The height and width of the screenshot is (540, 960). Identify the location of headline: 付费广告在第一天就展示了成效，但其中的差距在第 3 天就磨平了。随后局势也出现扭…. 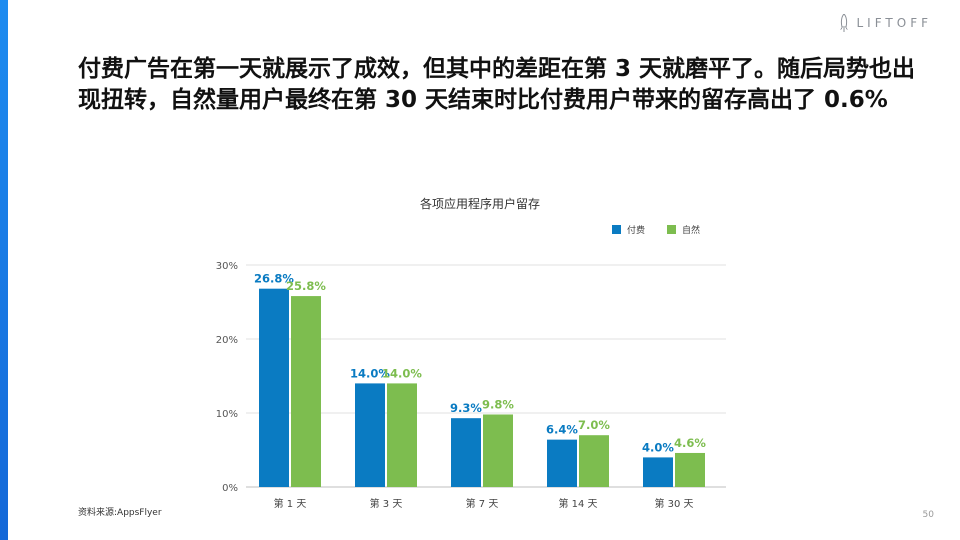
(497, 84).